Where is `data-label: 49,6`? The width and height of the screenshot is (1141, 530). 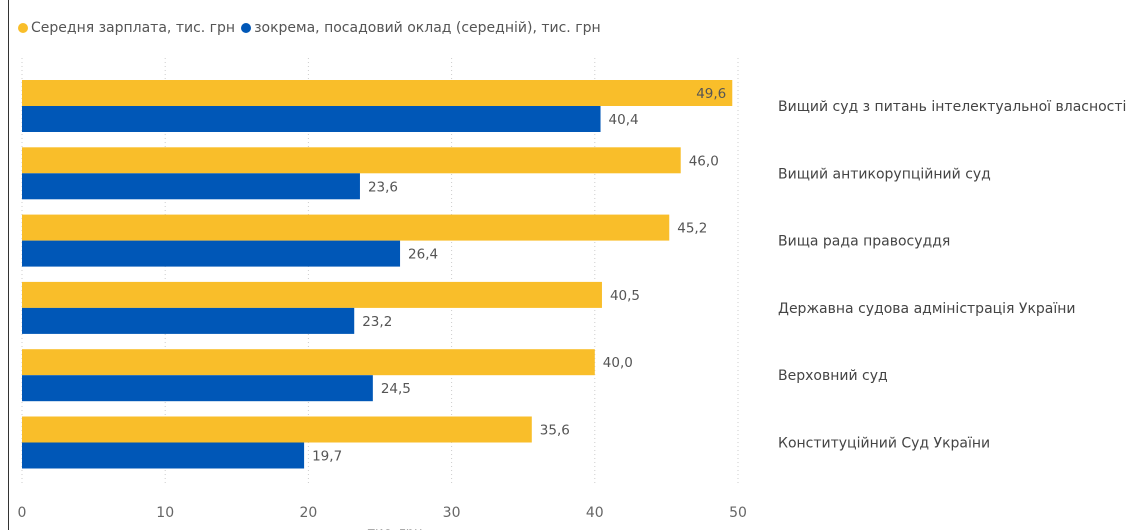 data-label: 49,6 is located at coordinates (711, 94).